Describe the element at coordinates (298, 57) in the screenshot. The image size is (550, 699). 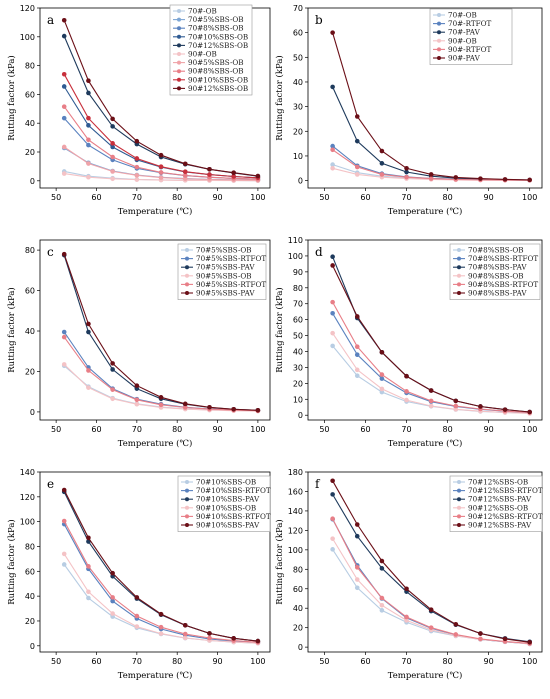
I see `y-tick-label: 50` at that location.